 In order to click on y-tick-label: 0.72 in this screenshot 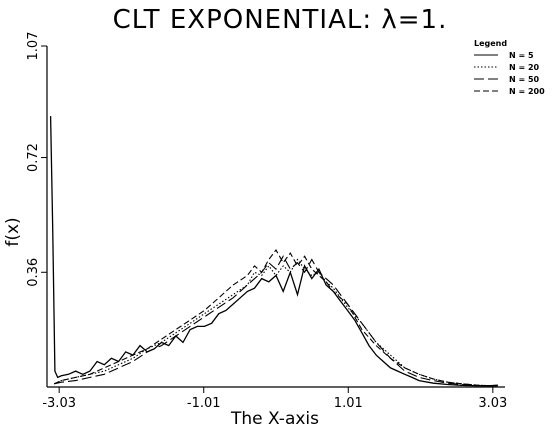, I will do `click(33, 157)`.